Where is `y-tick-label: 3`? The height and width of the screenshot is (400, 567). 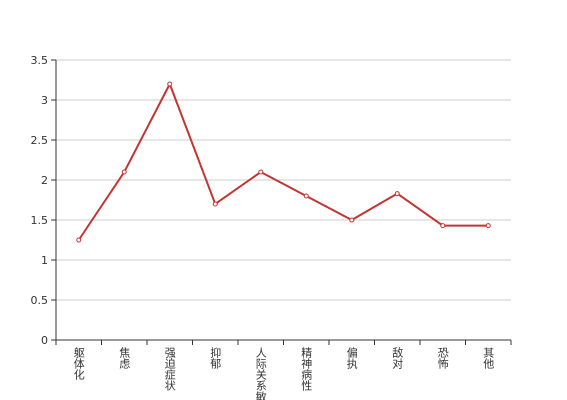
y-tick-label: 3 is located at coordinates (44, 100).